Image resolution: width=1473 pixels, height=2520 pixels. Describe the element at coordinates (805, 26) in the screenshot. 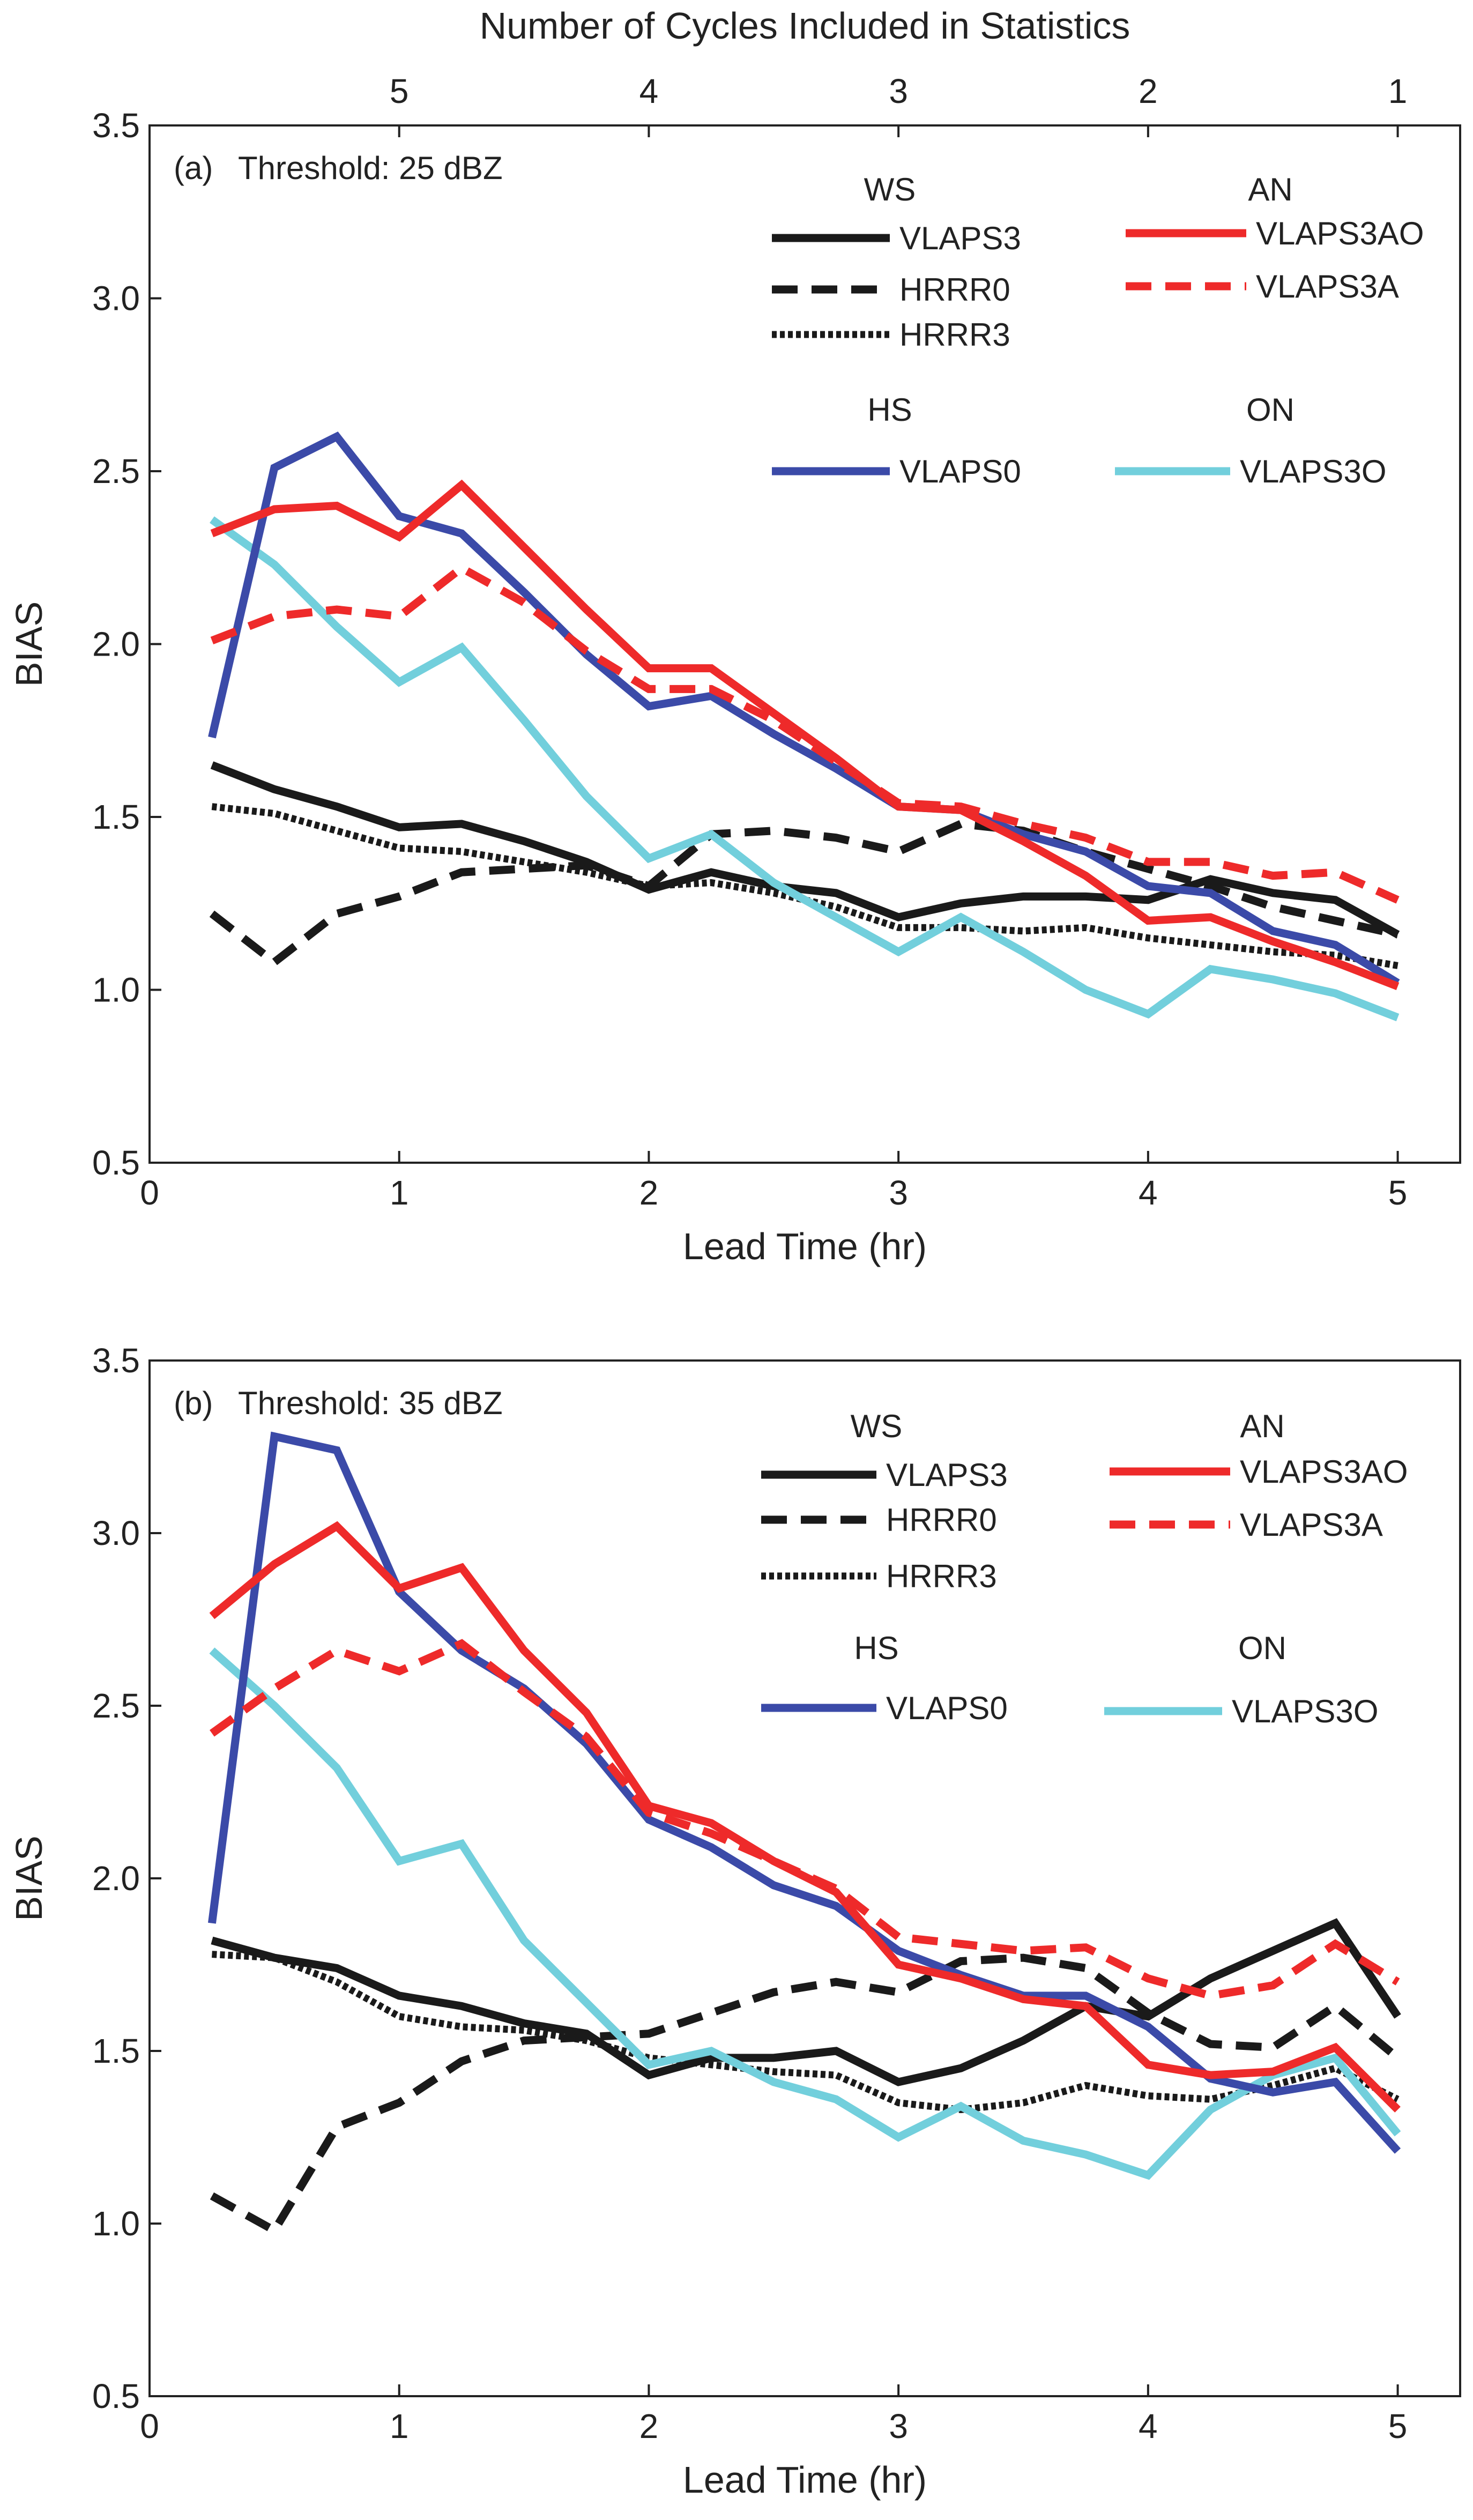

I see `top-axis-label: Number of Cycles Included in Statistics` at that location.